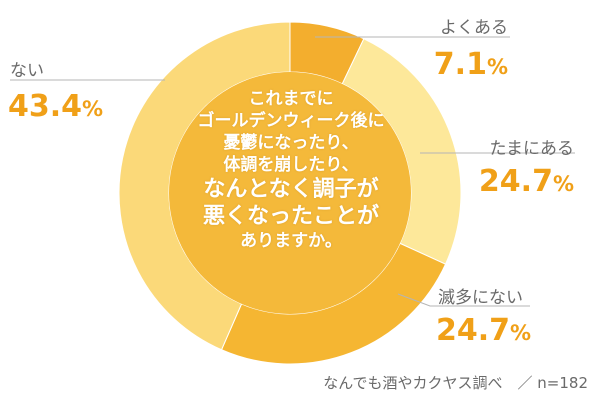 Image resolution: width=600 pixels, height=401 pixels. What do you see at coordinates (291, 121) in the screenshot?
I see `question-line: ゴールデンウィーク後に` at bounding box center [291, 121].